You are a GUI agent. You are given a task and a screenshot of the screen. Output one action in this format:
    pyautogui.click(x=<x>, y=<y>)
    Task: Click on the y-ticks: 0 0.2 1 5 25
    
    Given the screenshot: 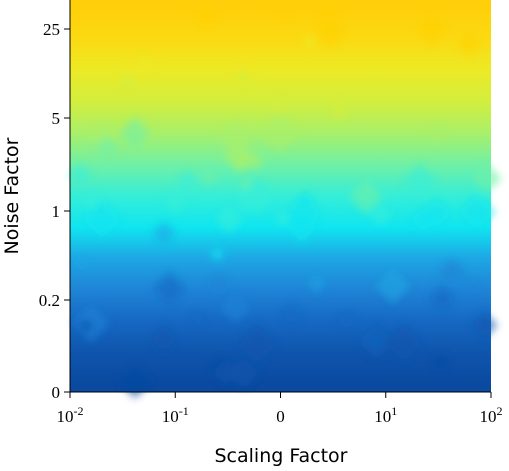 What is the action you would take?
    pyautogui.click(x=54, y=211)
    